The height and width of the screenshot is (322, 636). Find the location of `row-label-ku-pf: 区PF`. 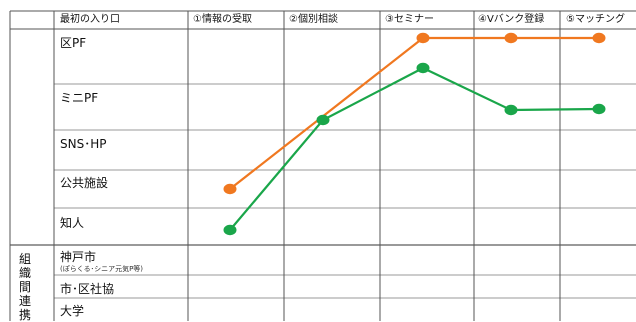

row-label-ku-pf: 区PF is located at coordinates (73, 43).